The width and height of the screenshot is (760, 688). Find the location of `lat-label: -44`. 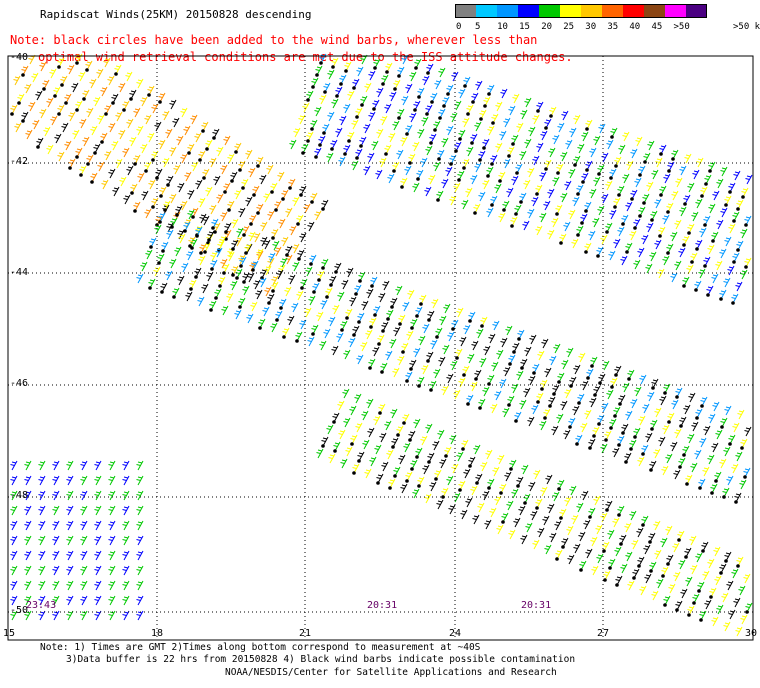

lat-label: -44 is located at coordinates (19, 272).